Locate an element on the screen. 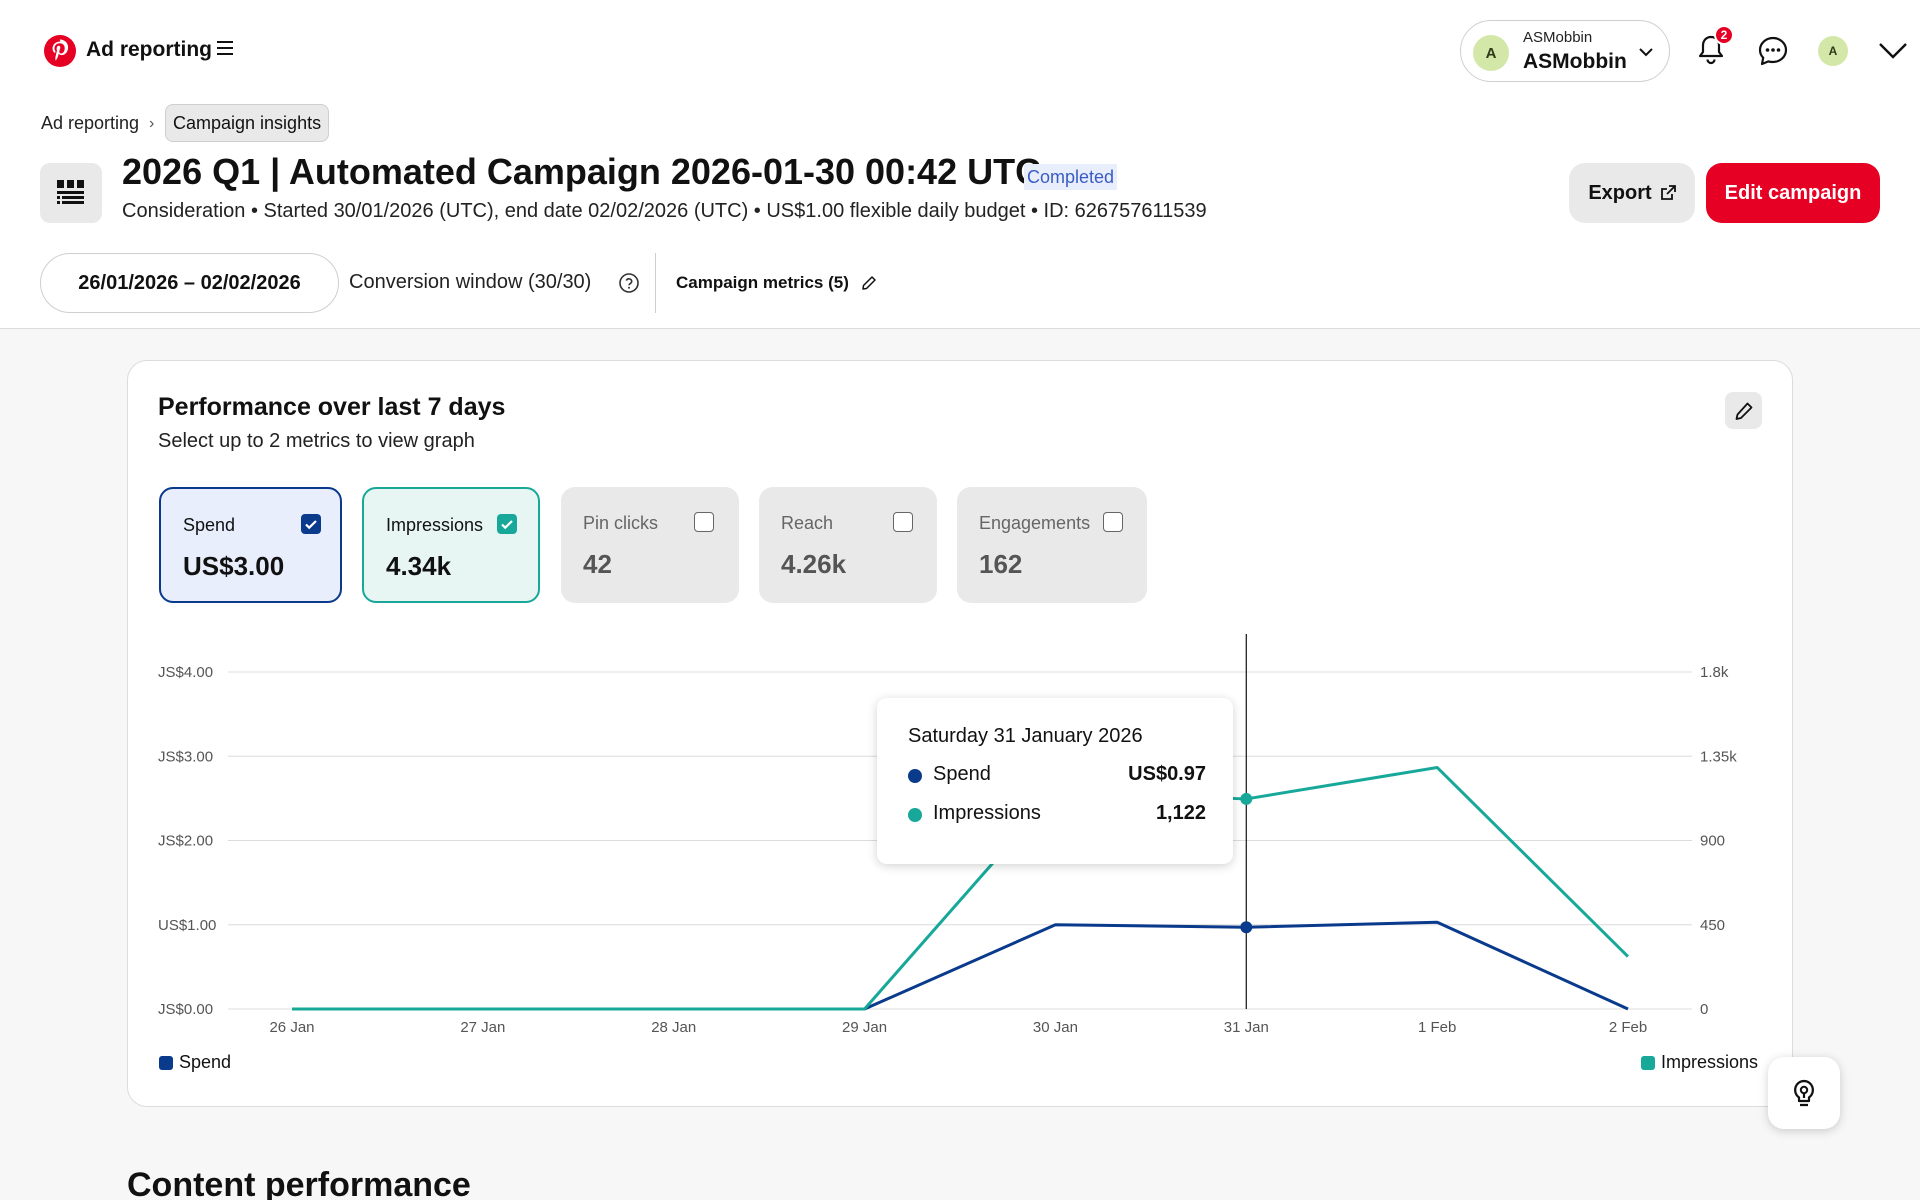 This screenshot has width=1920, height=1200. campaign-metrics-link: Campaign metrics (5) is located at coordinates (762, 282).